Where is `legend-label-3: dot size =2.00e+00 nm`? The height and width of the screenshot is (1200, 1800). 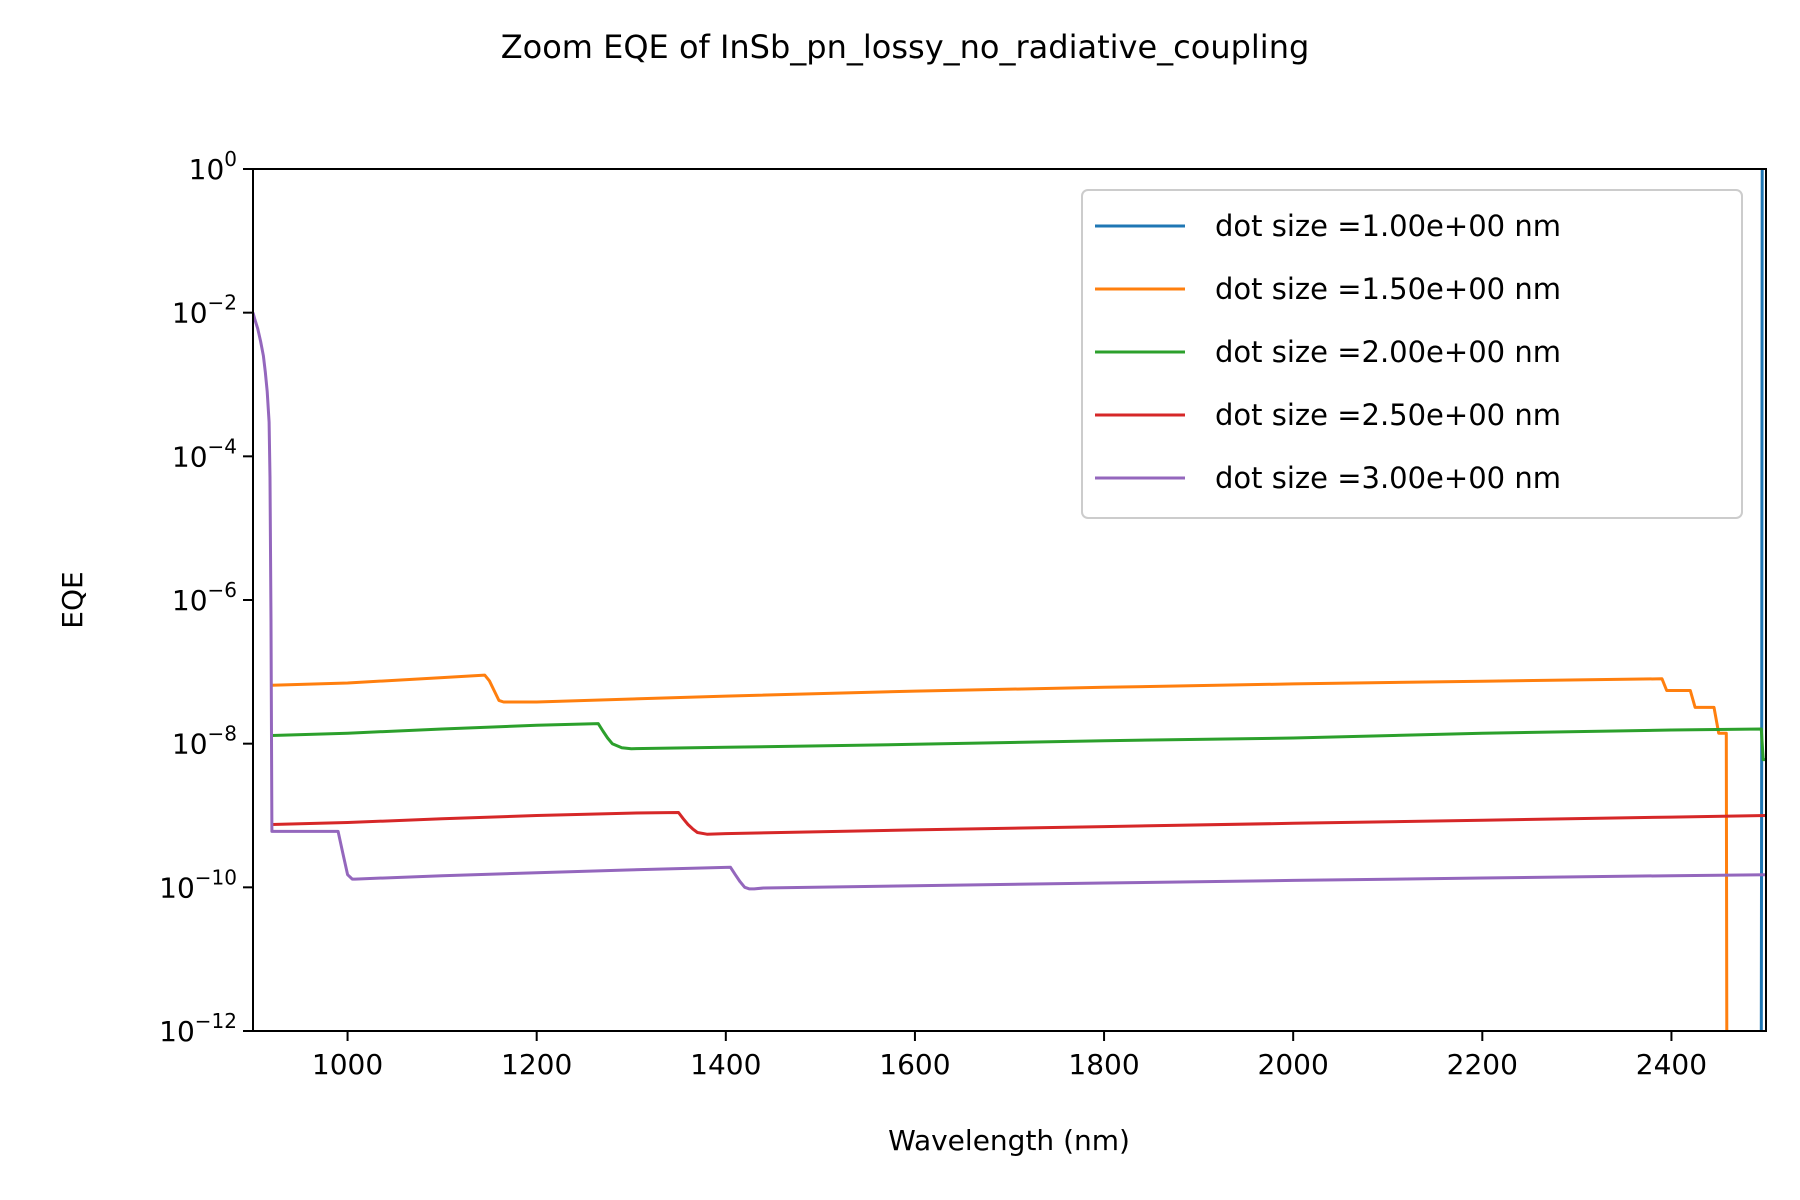 legend-label-3: dot size =2.00e+00 nm is located at coordinates (1388, 352).